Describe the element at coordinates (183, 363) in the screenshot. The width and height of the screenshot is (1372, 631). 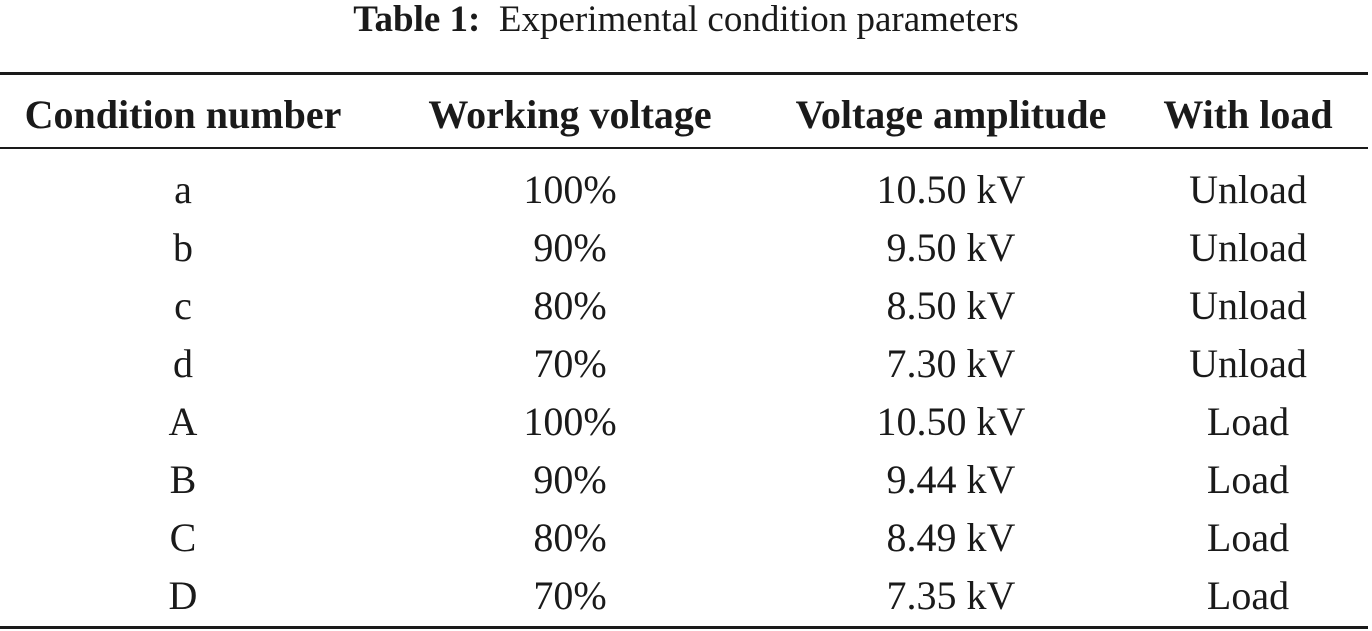
I see `cell-condition: d` at that location.